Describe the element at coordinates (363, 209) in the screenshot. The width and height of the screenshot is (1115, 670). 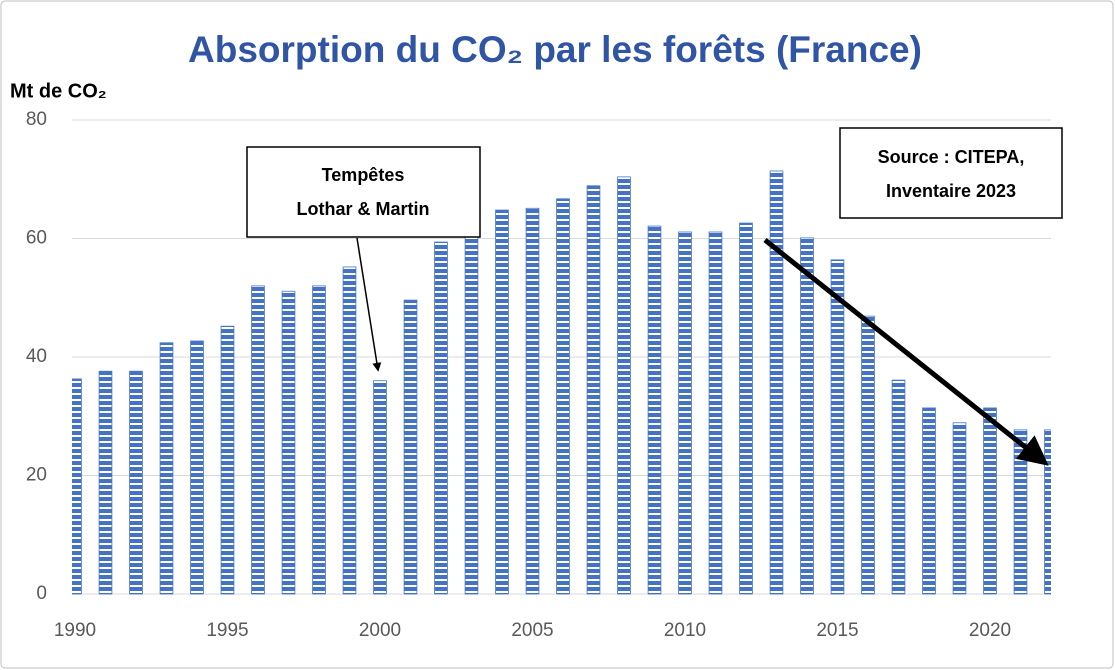
I see `annotation-text: Lothar & Martin` at that location.